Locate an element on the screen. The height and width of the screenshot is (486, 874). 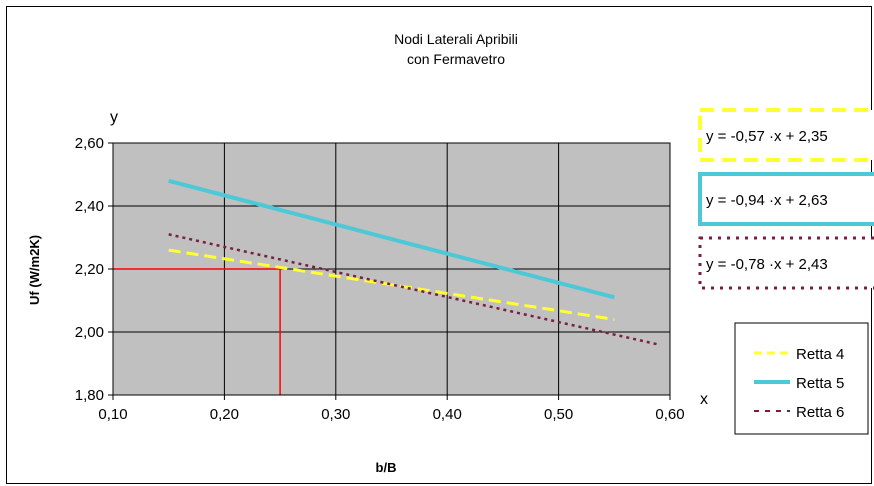
x-axis-title: b/B is located at coordinates (386, 467).